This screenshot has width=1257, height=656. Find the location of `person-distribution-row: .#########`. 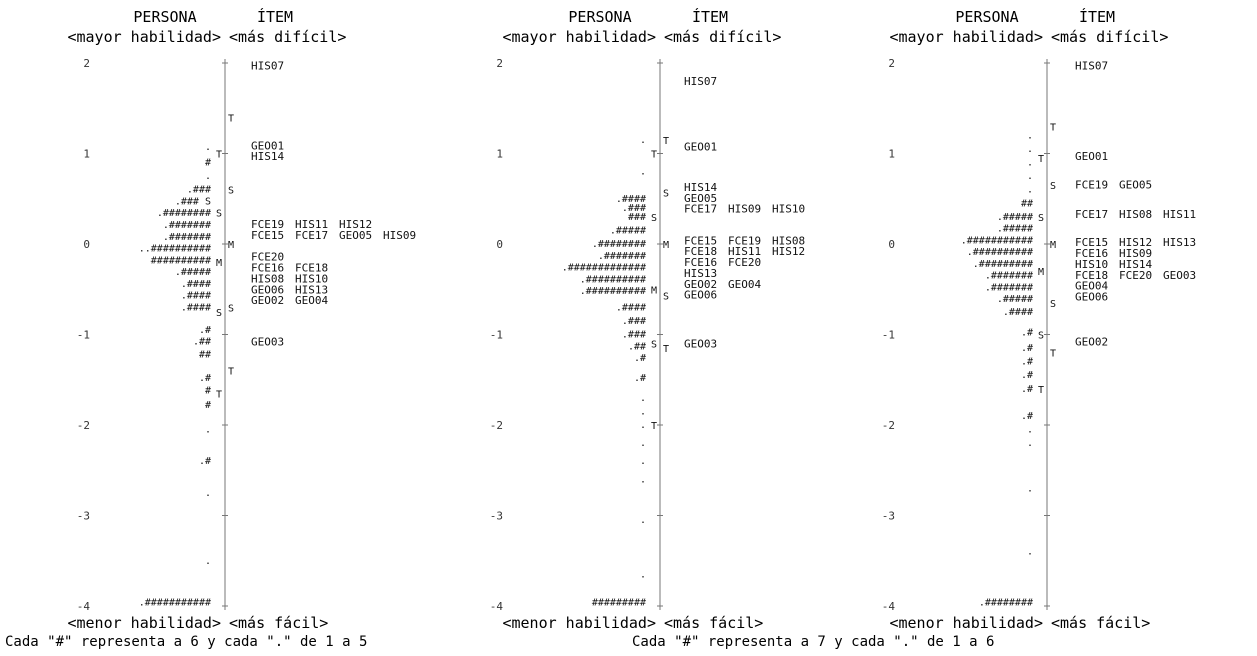

person-distribution-row: .######### is located at coordinates (1003, 264).